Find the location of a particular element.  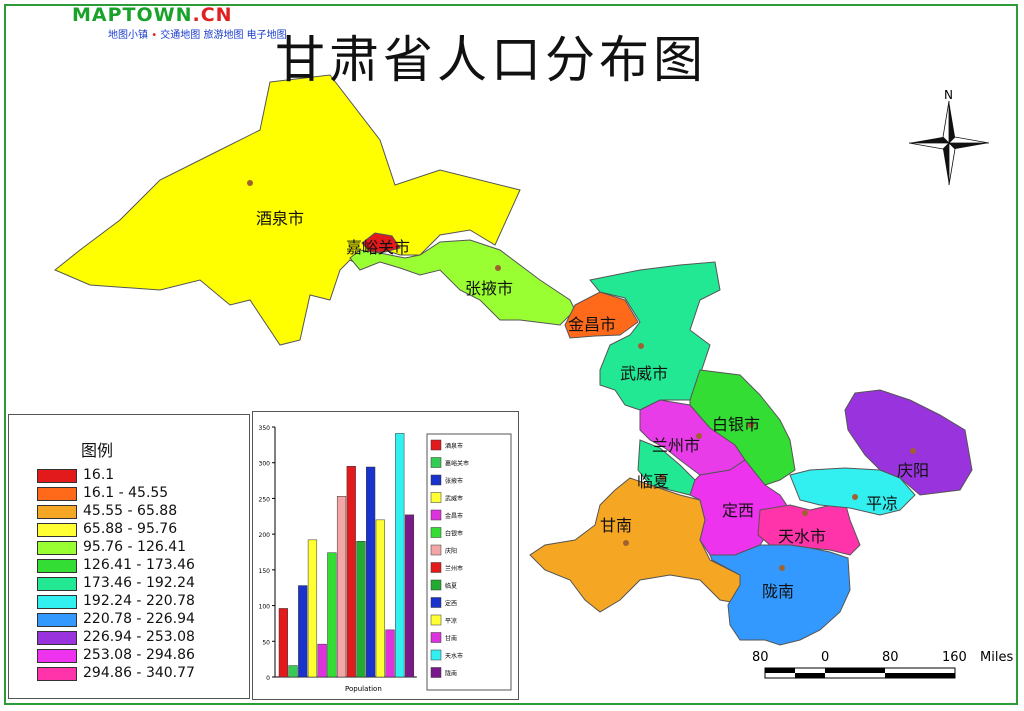

y-tick-label: 150 is located at coordinates (265, 571).